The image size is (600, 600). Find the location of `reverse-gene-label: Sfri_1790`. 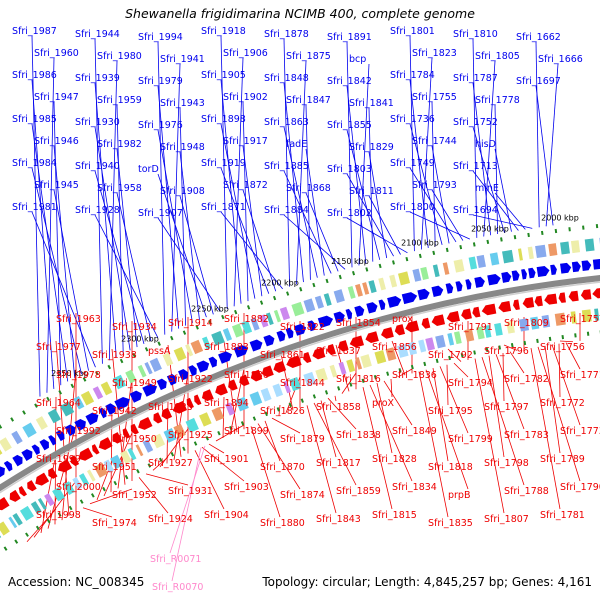

reverse-gene-label: Sfri_1790 is located at coordinates (580, 487).